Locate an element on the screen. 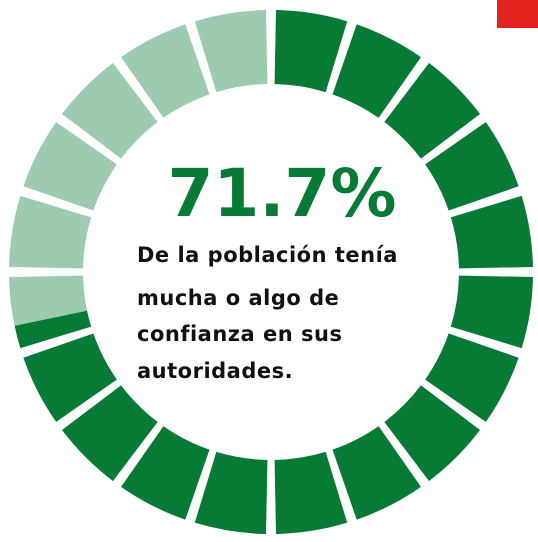 The height and width of the screenshot is (542, 538). gauge-value-label: 71.7% is located at coordinates (282, 193).